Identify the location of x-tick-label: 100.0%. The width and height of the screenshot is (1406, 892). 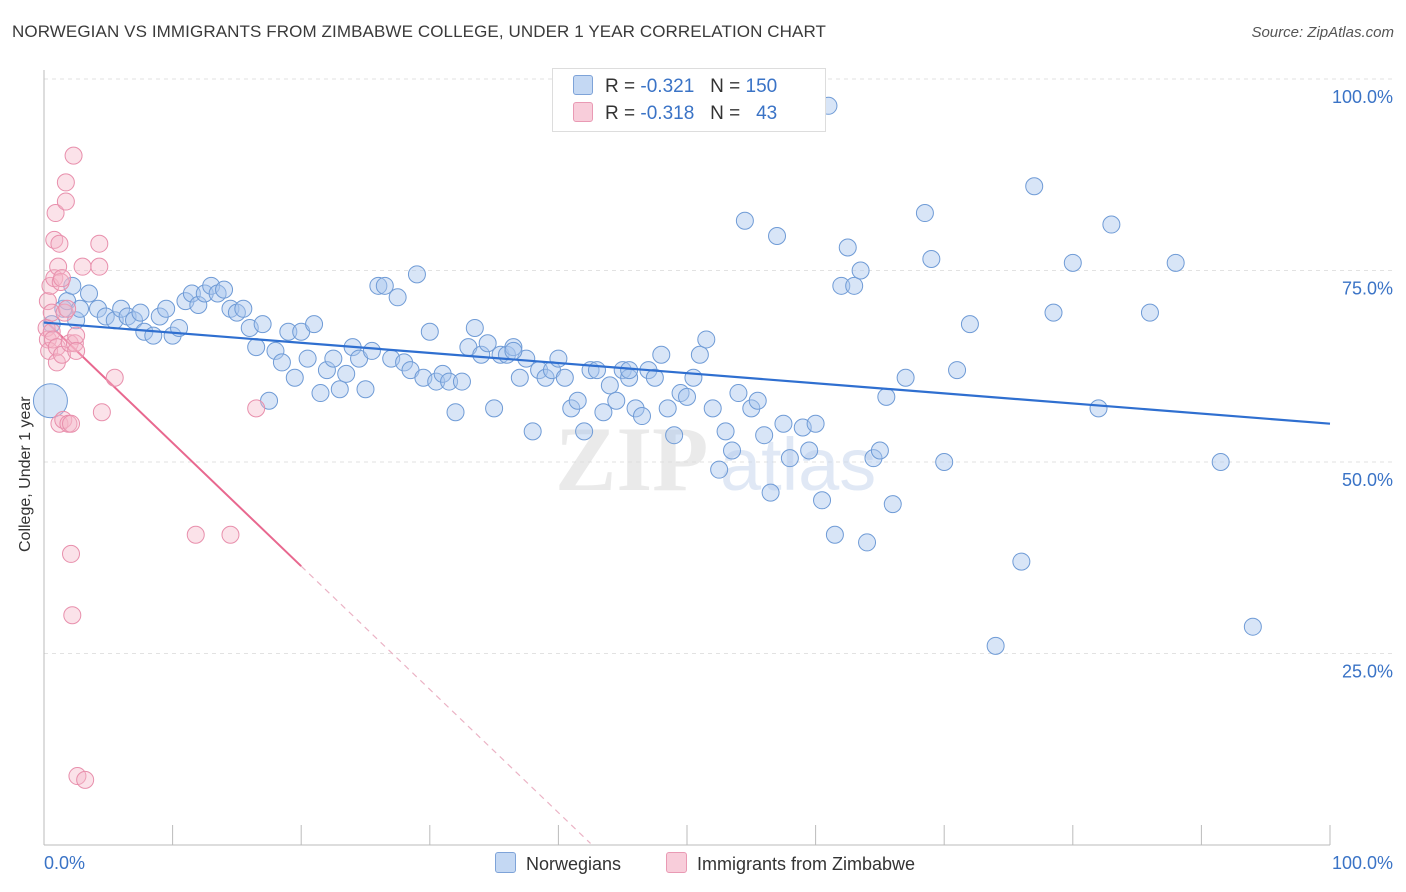
(1362, 863).